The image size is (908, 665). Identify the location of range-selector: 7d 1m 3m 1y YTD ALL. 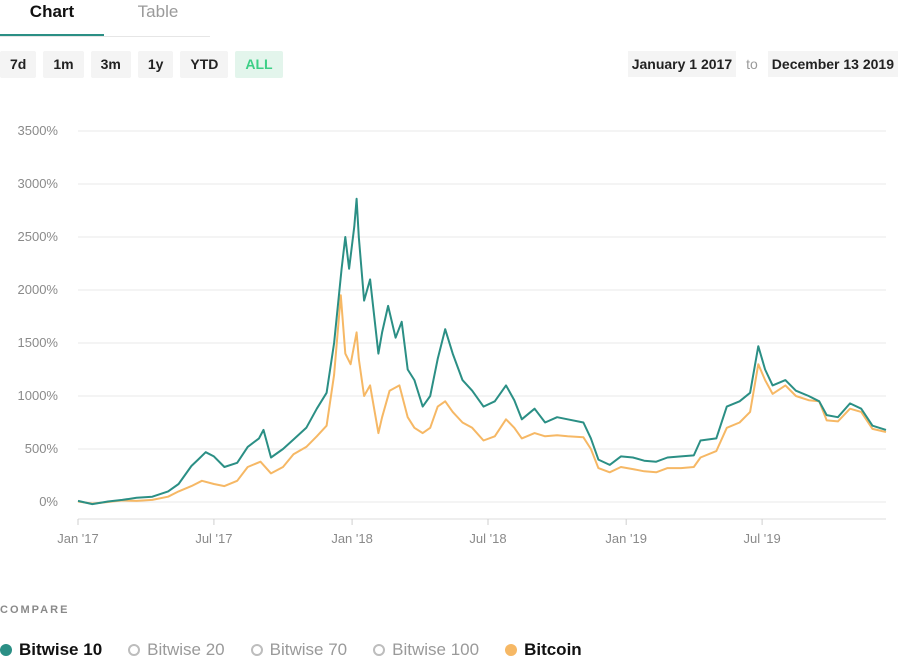
(141, 64).